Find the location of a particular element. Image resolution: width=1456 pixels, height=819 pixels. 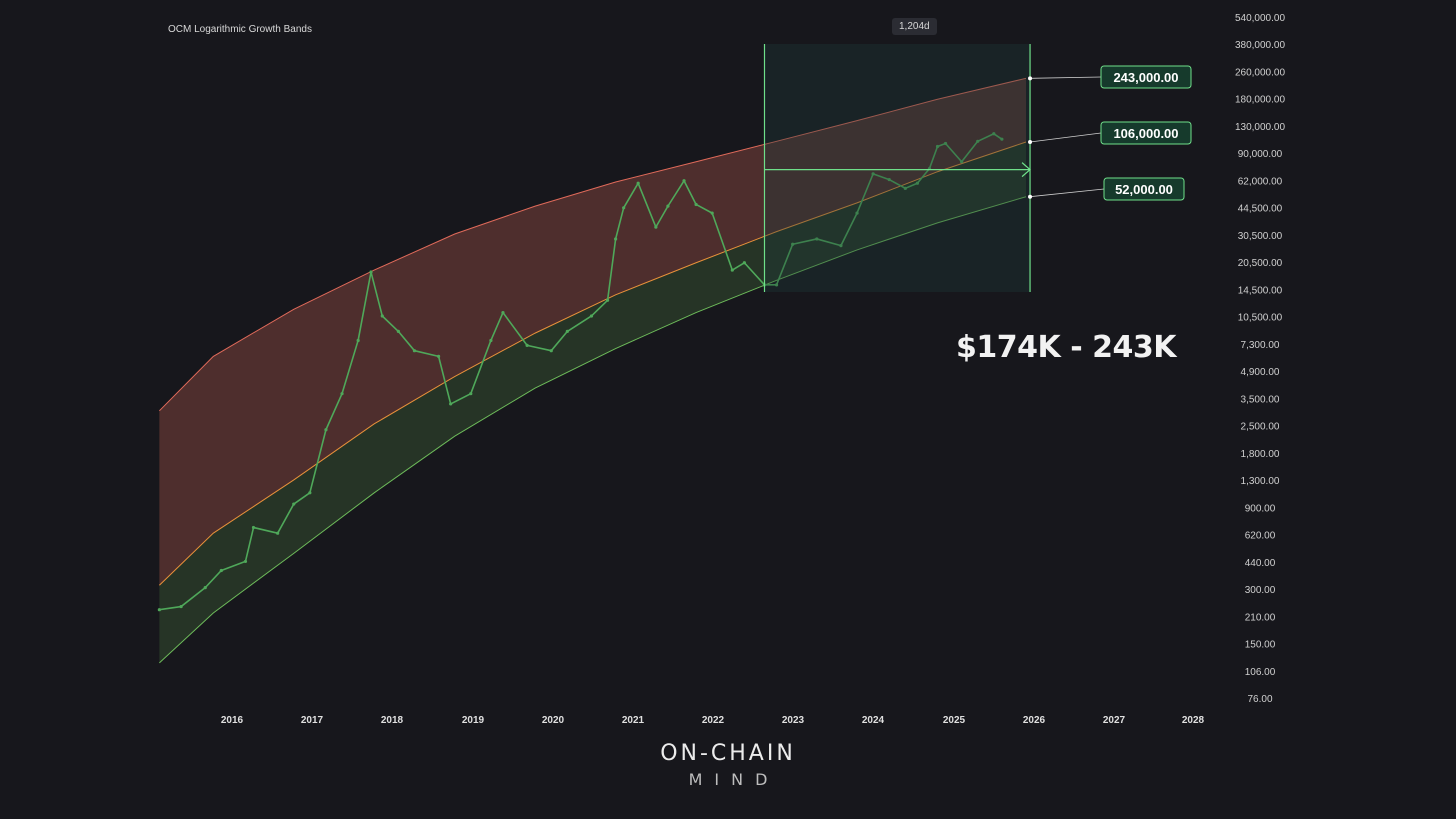

y-tick-label: 130,000.00 is located at coordinates (1260, 127).